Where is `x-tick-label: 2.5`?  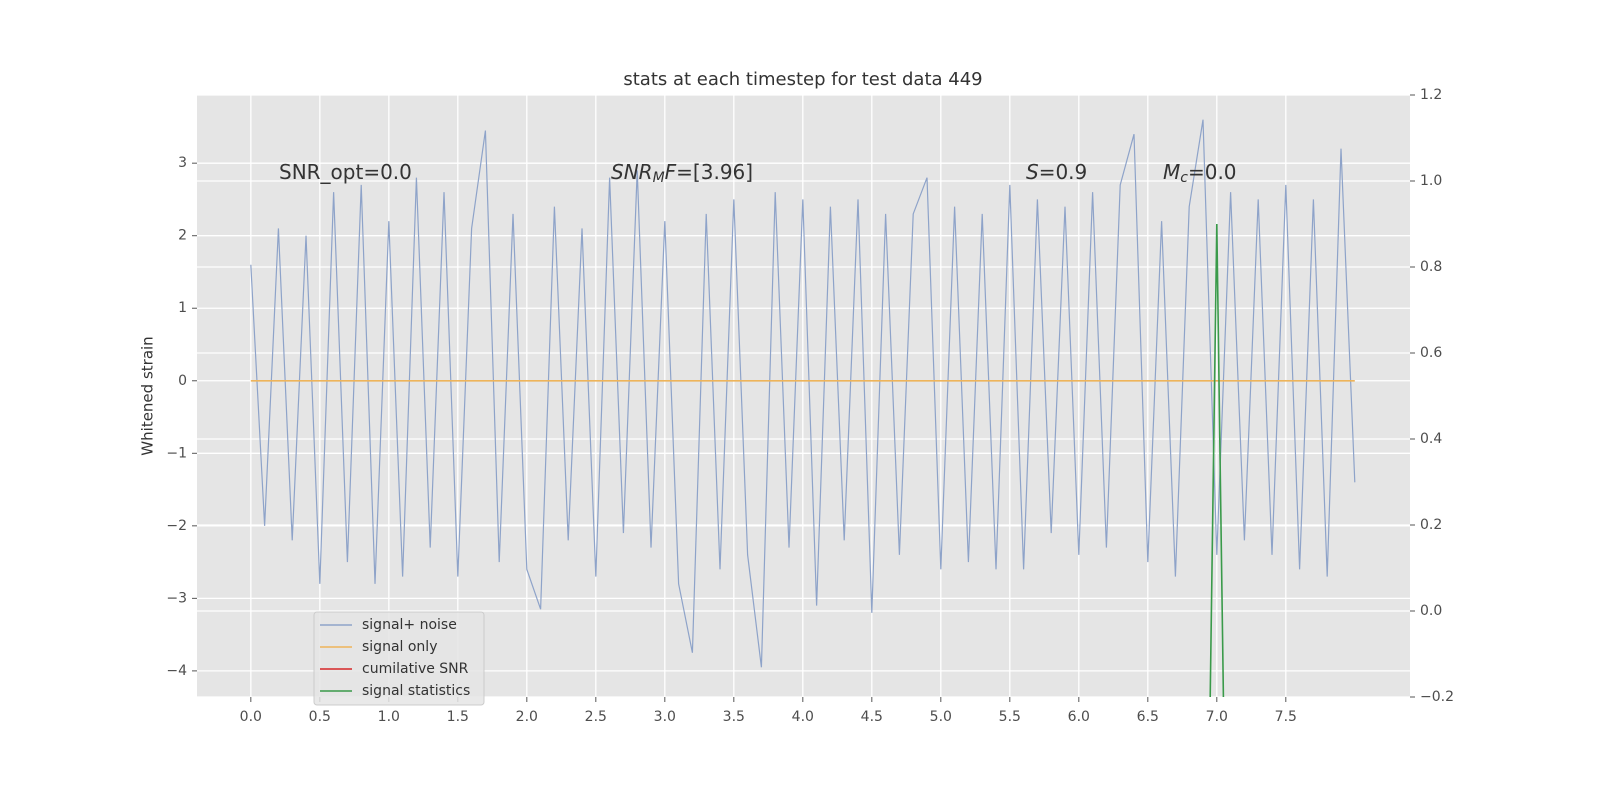 x-tick-label: 2.5 is located at coordinates (596, 717).